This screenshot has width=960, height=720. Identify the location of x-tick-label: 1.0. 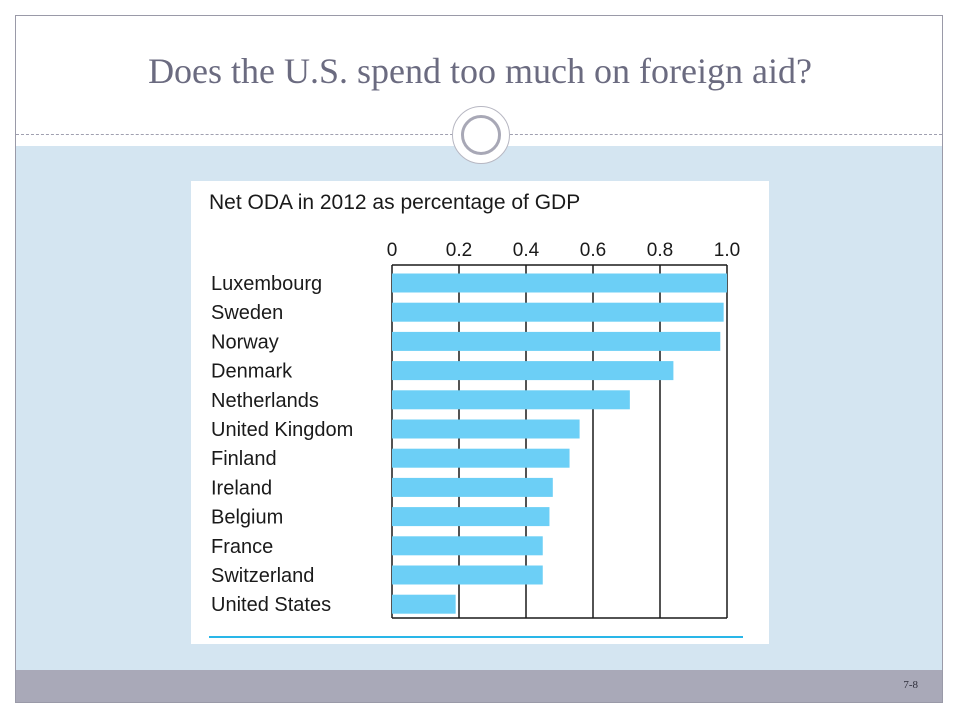
(727, 250).